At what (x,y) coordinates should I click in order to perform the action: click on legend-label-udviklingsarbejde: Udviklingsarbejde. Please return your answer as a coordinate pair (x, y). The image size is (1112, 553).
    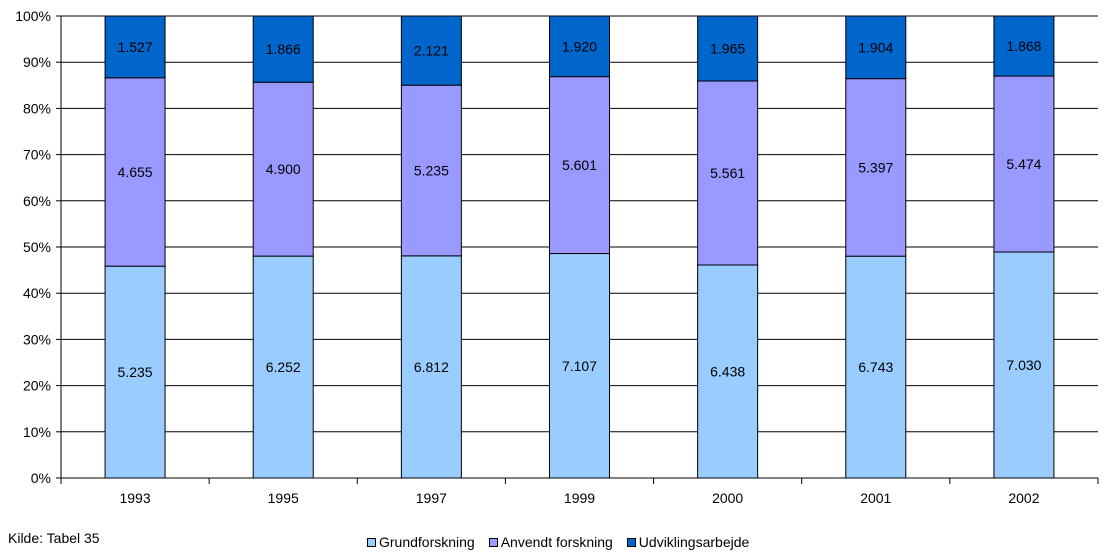
    Looking at the image, I should click on (694, 542).